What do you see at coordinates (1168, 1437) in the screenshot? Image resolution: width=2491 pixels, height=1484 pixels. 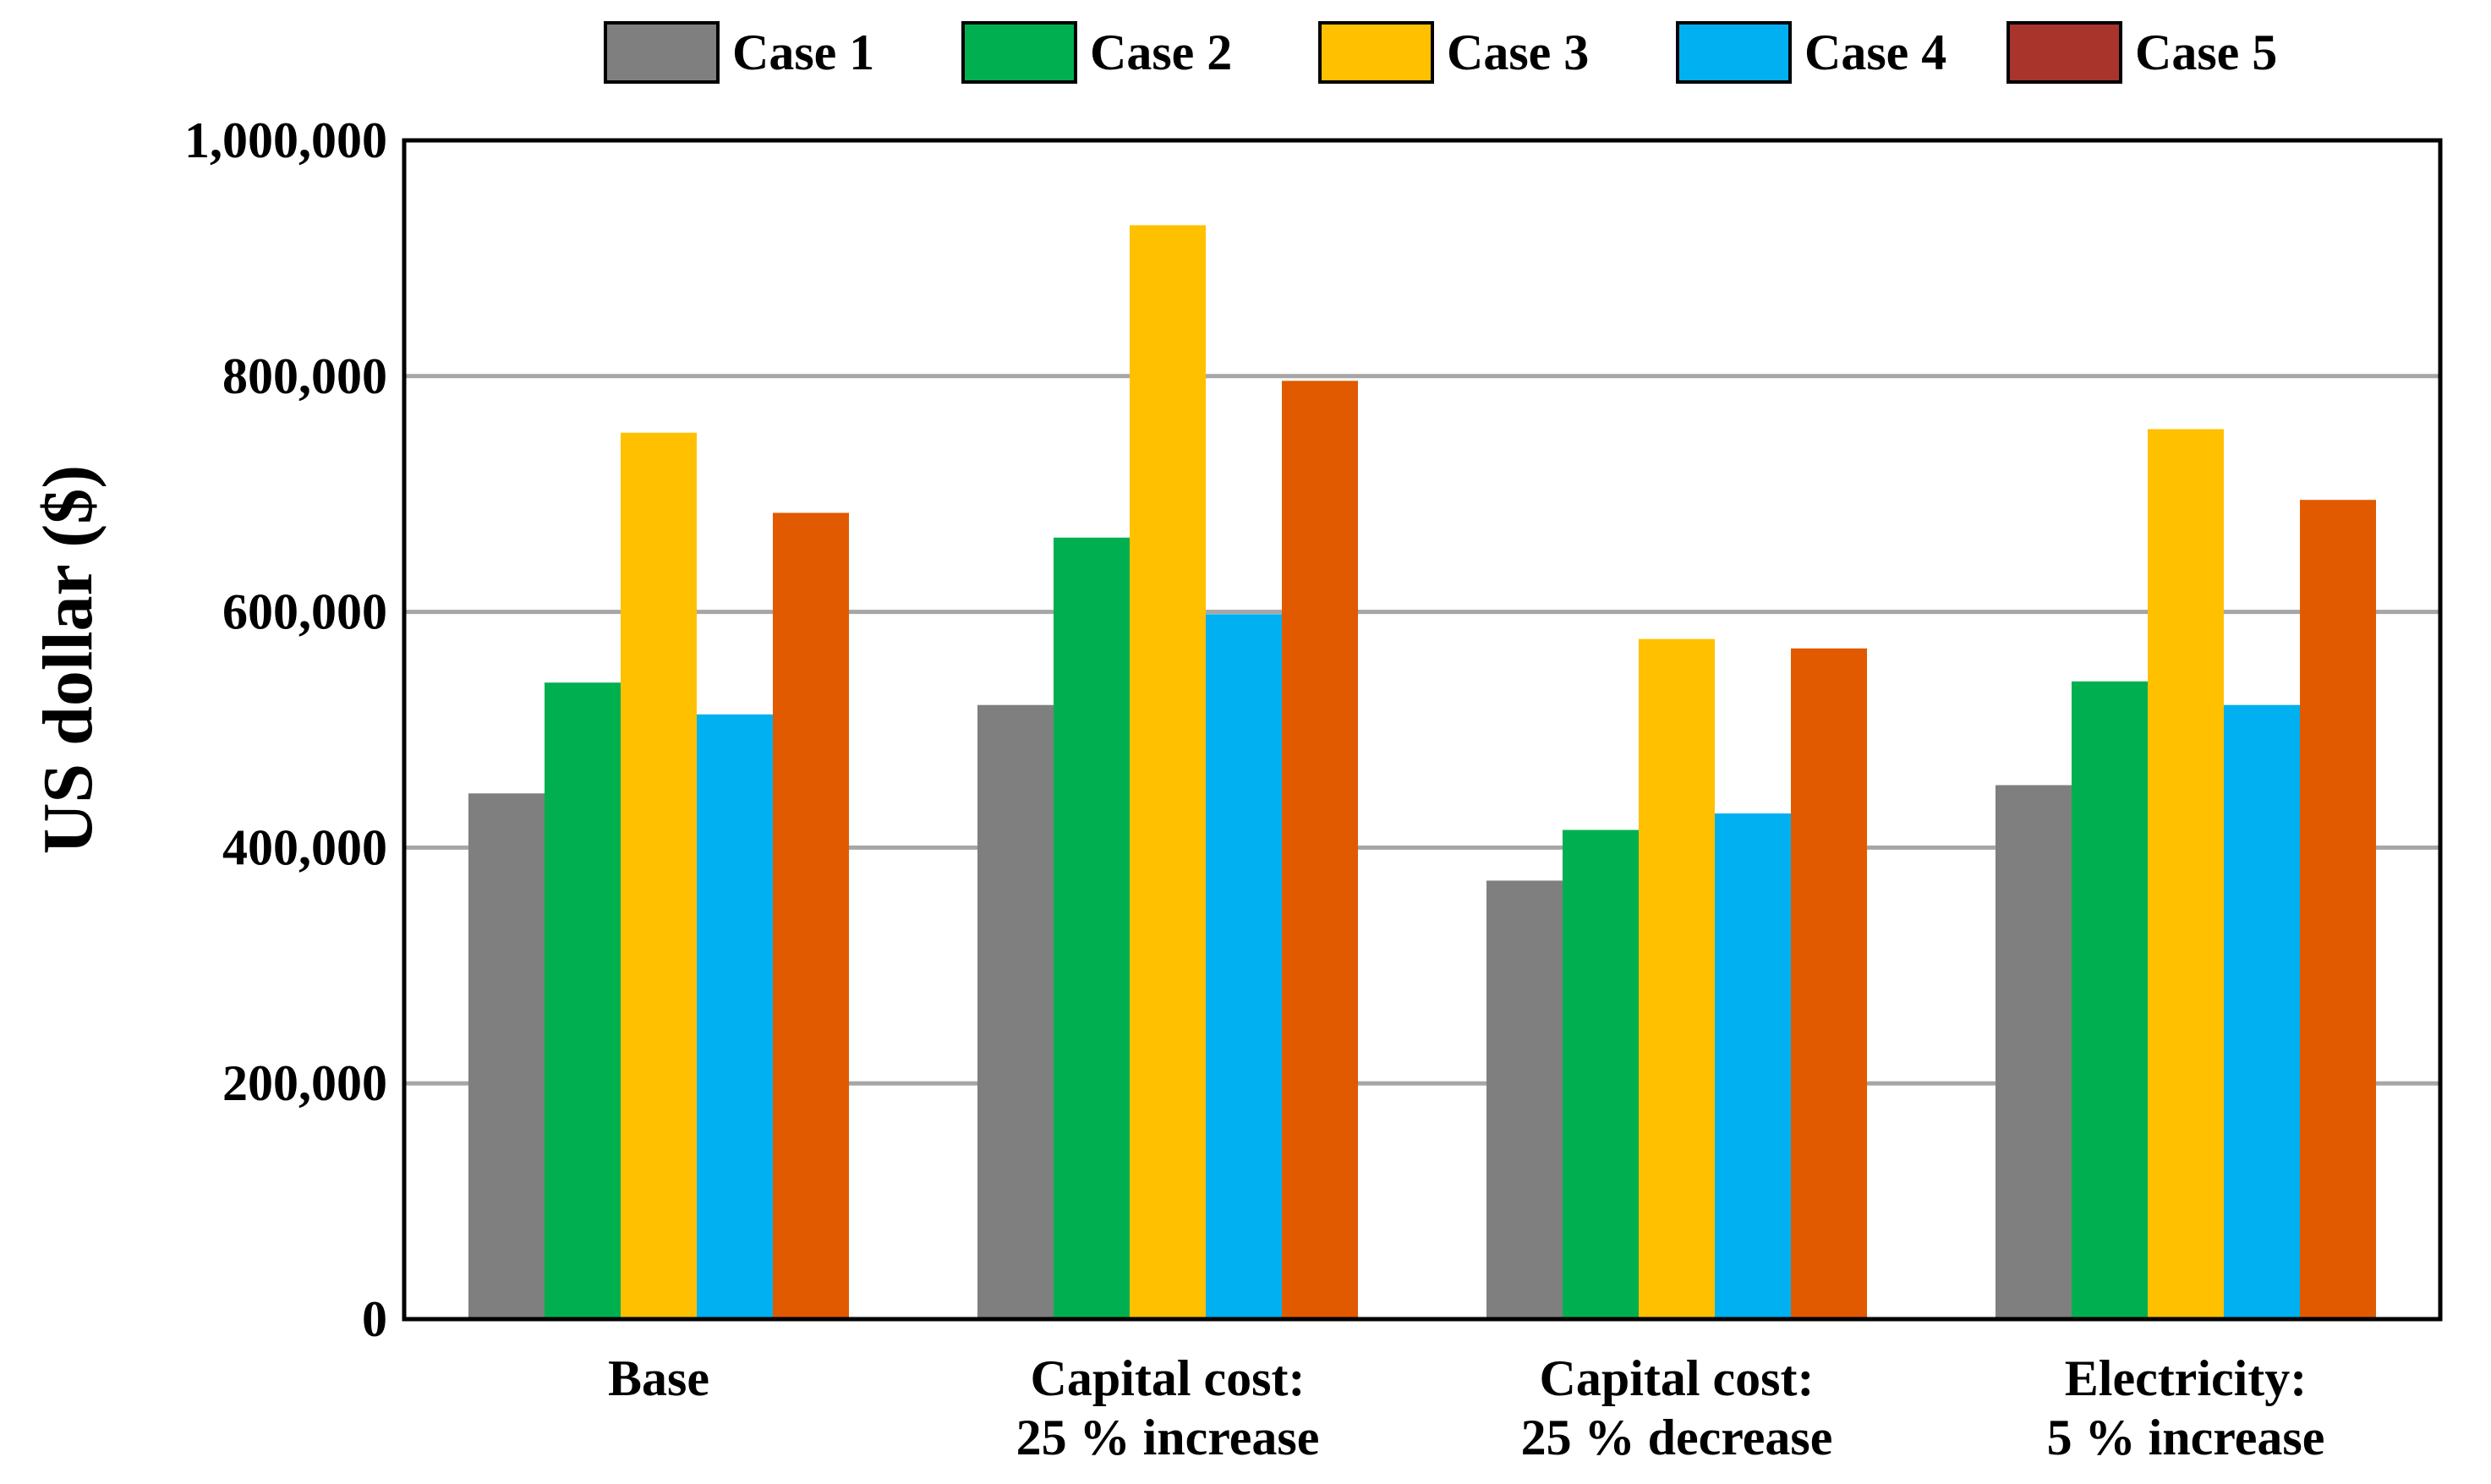 I see `x-category-label: 25 % increase` at bounding box center [1168, 1437].